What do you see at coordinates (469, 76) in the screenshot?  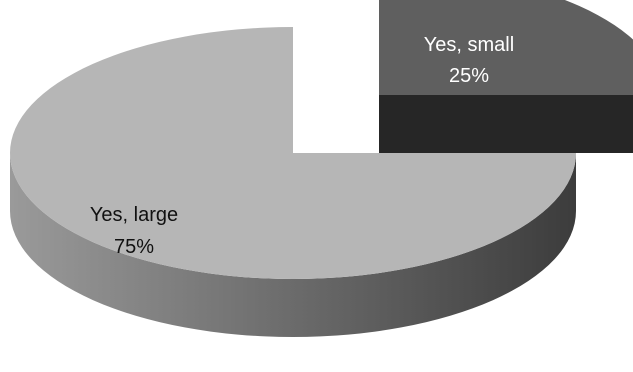 I see `slice-label-yes-small-value: 25%` at bounding box center [469, 76].